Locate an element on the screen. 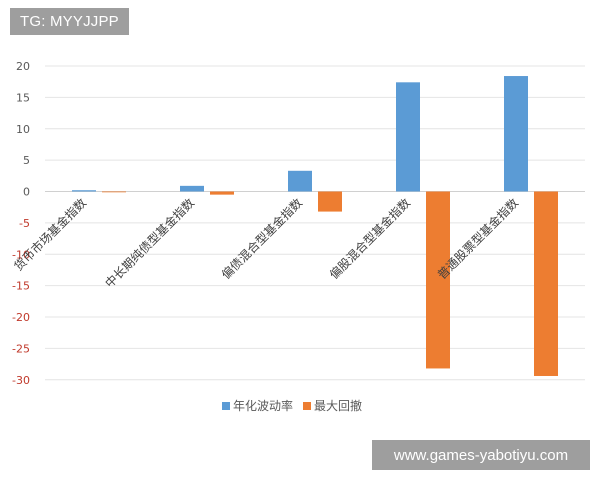 Image resolution: width=600 pixels, height=480 pixels. y-tick-label: -20 is located at coordinates (21, 317).